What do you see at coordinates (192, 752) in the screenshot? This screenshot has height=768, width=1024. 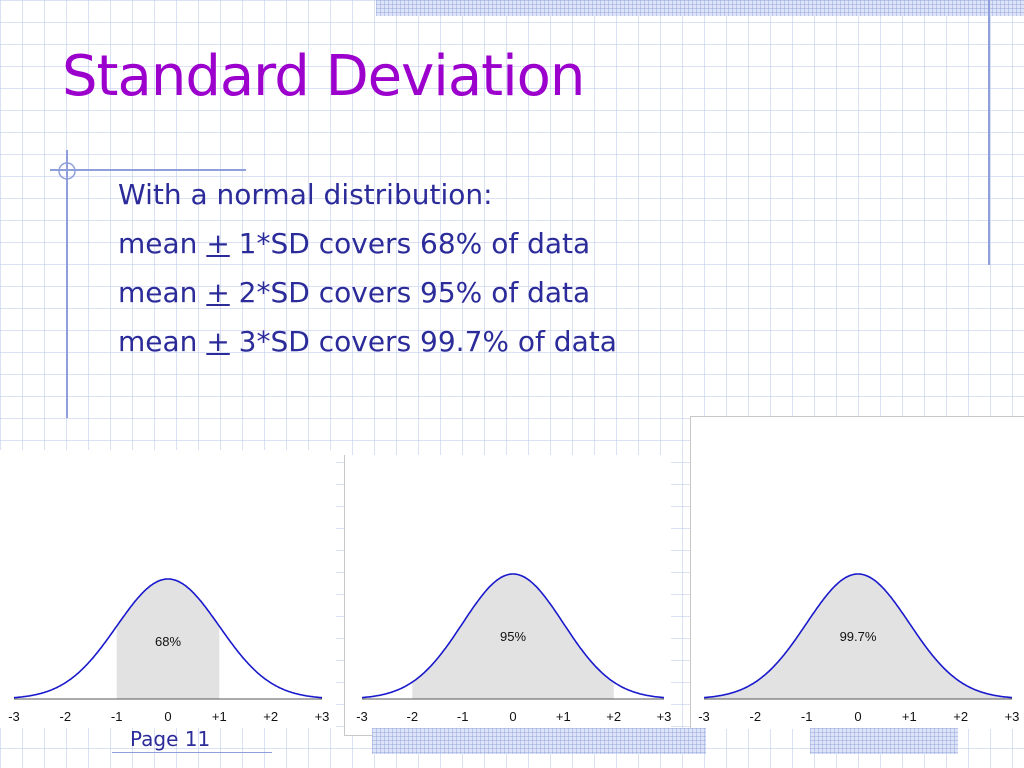 I see `footer-underline` at bounding box center [192, 752].